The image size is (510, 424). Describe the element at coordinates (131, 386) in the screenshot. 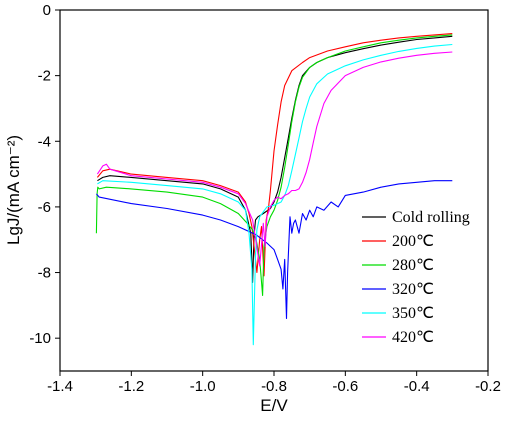

I see `x-tick-label: -1.2` at that location.